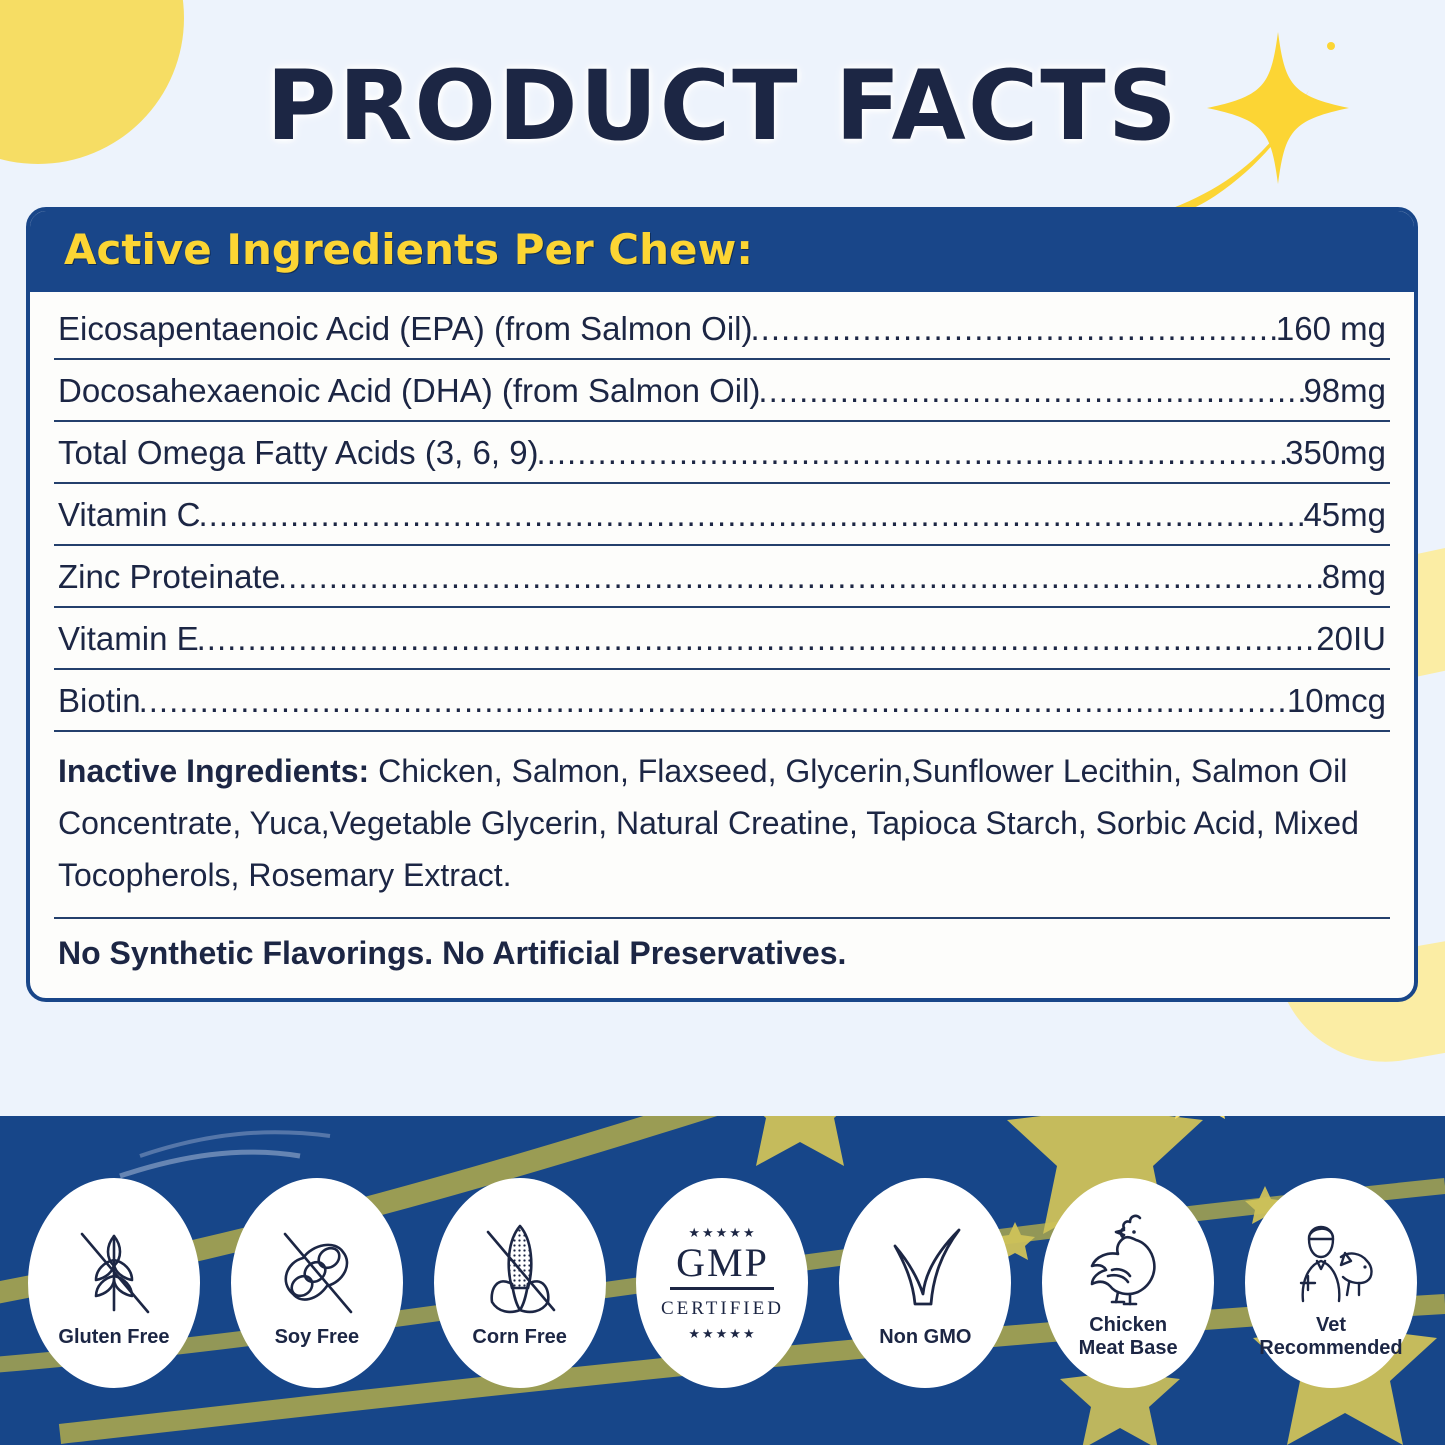  I want to click on ingredient-name: Total Omega Fatty Acids (3, 6, 9), so click(298, 452).